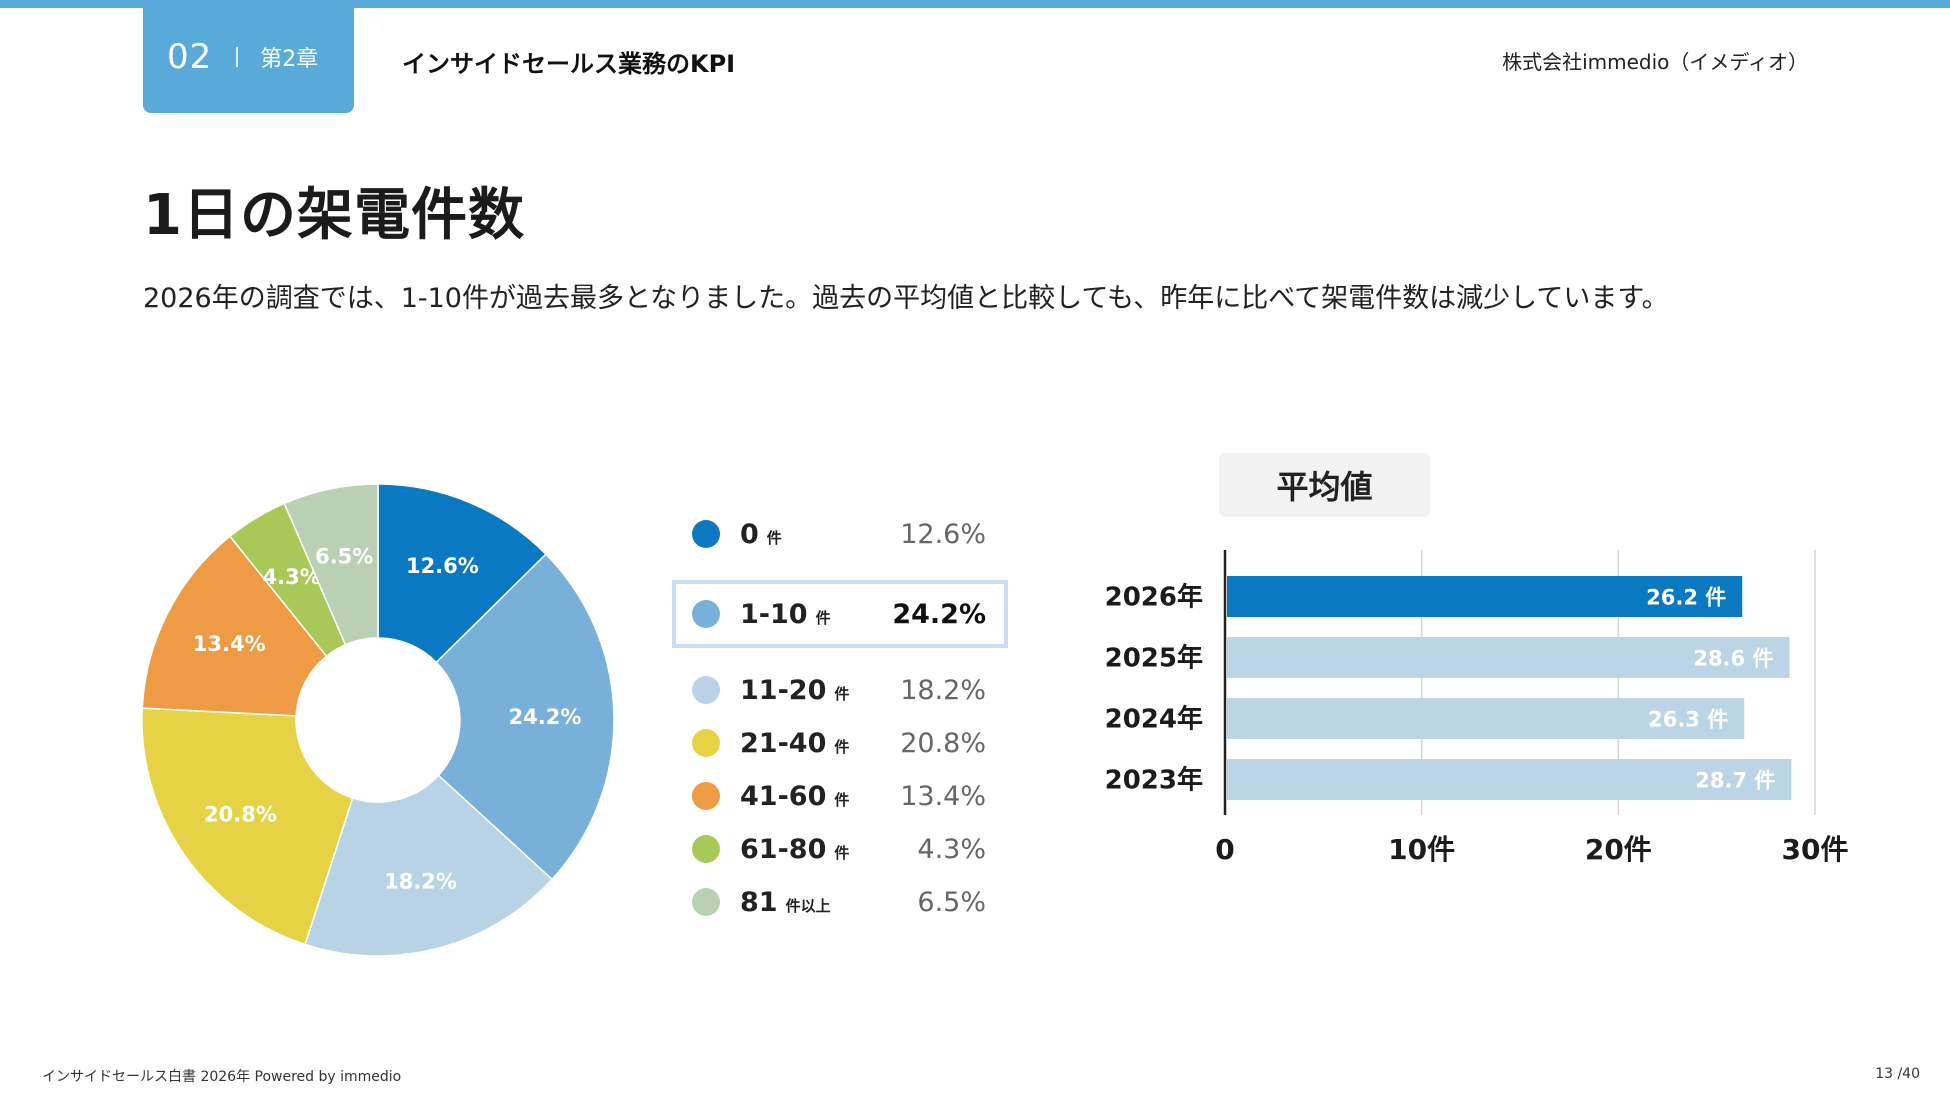  I want to click on donut-chart: 12.6% 24.2% 18.2% 20.8% 13.4% 4.3% 6.5%, so click(378, 720).